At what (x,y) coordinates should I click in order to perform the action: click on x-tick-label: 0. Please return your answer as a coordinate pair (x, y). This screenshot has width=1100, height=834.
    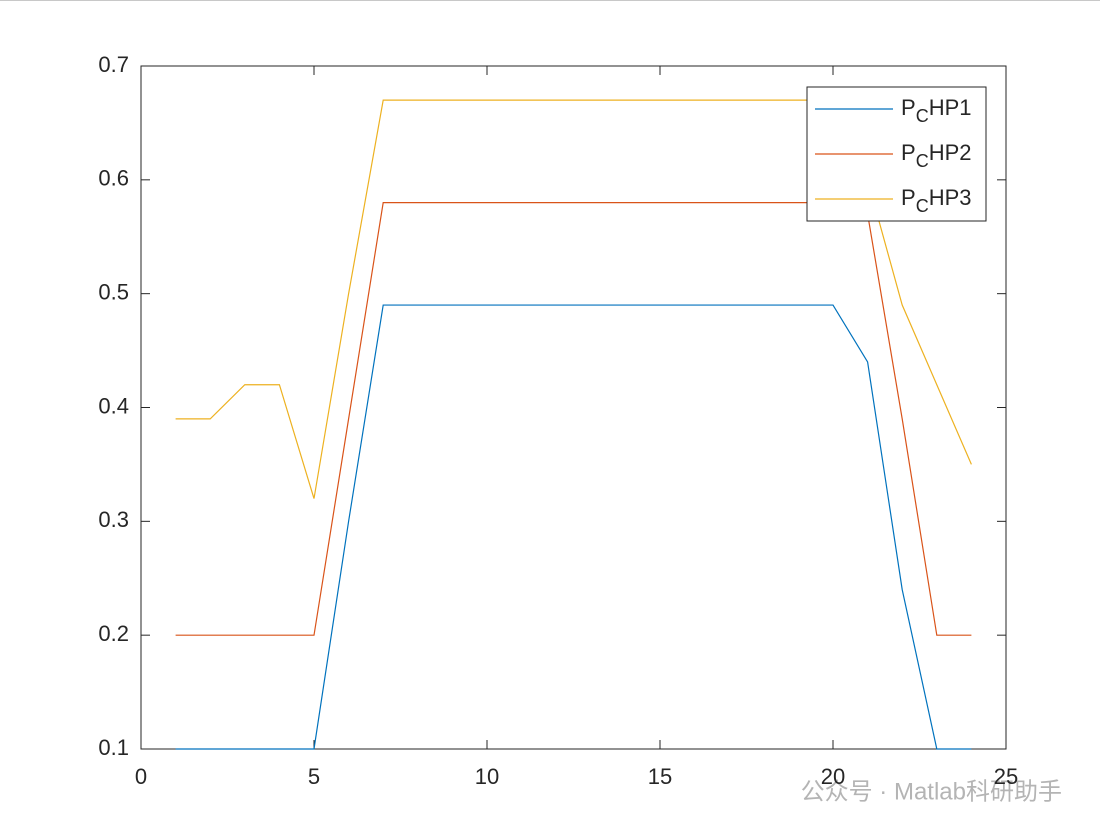
    Looking at the image, I should click on (141, 776).